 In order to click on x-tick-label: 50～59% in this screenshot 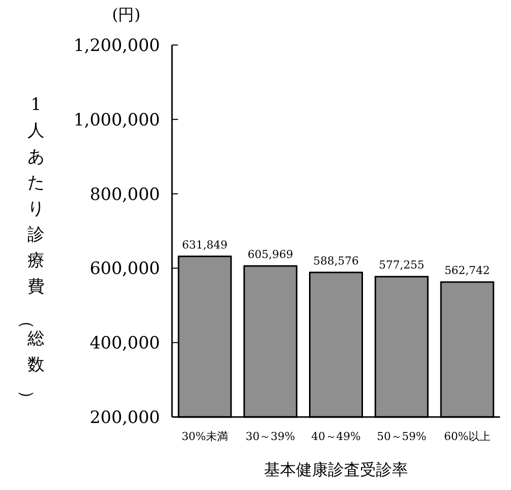, I will do `click(401, 436)`.